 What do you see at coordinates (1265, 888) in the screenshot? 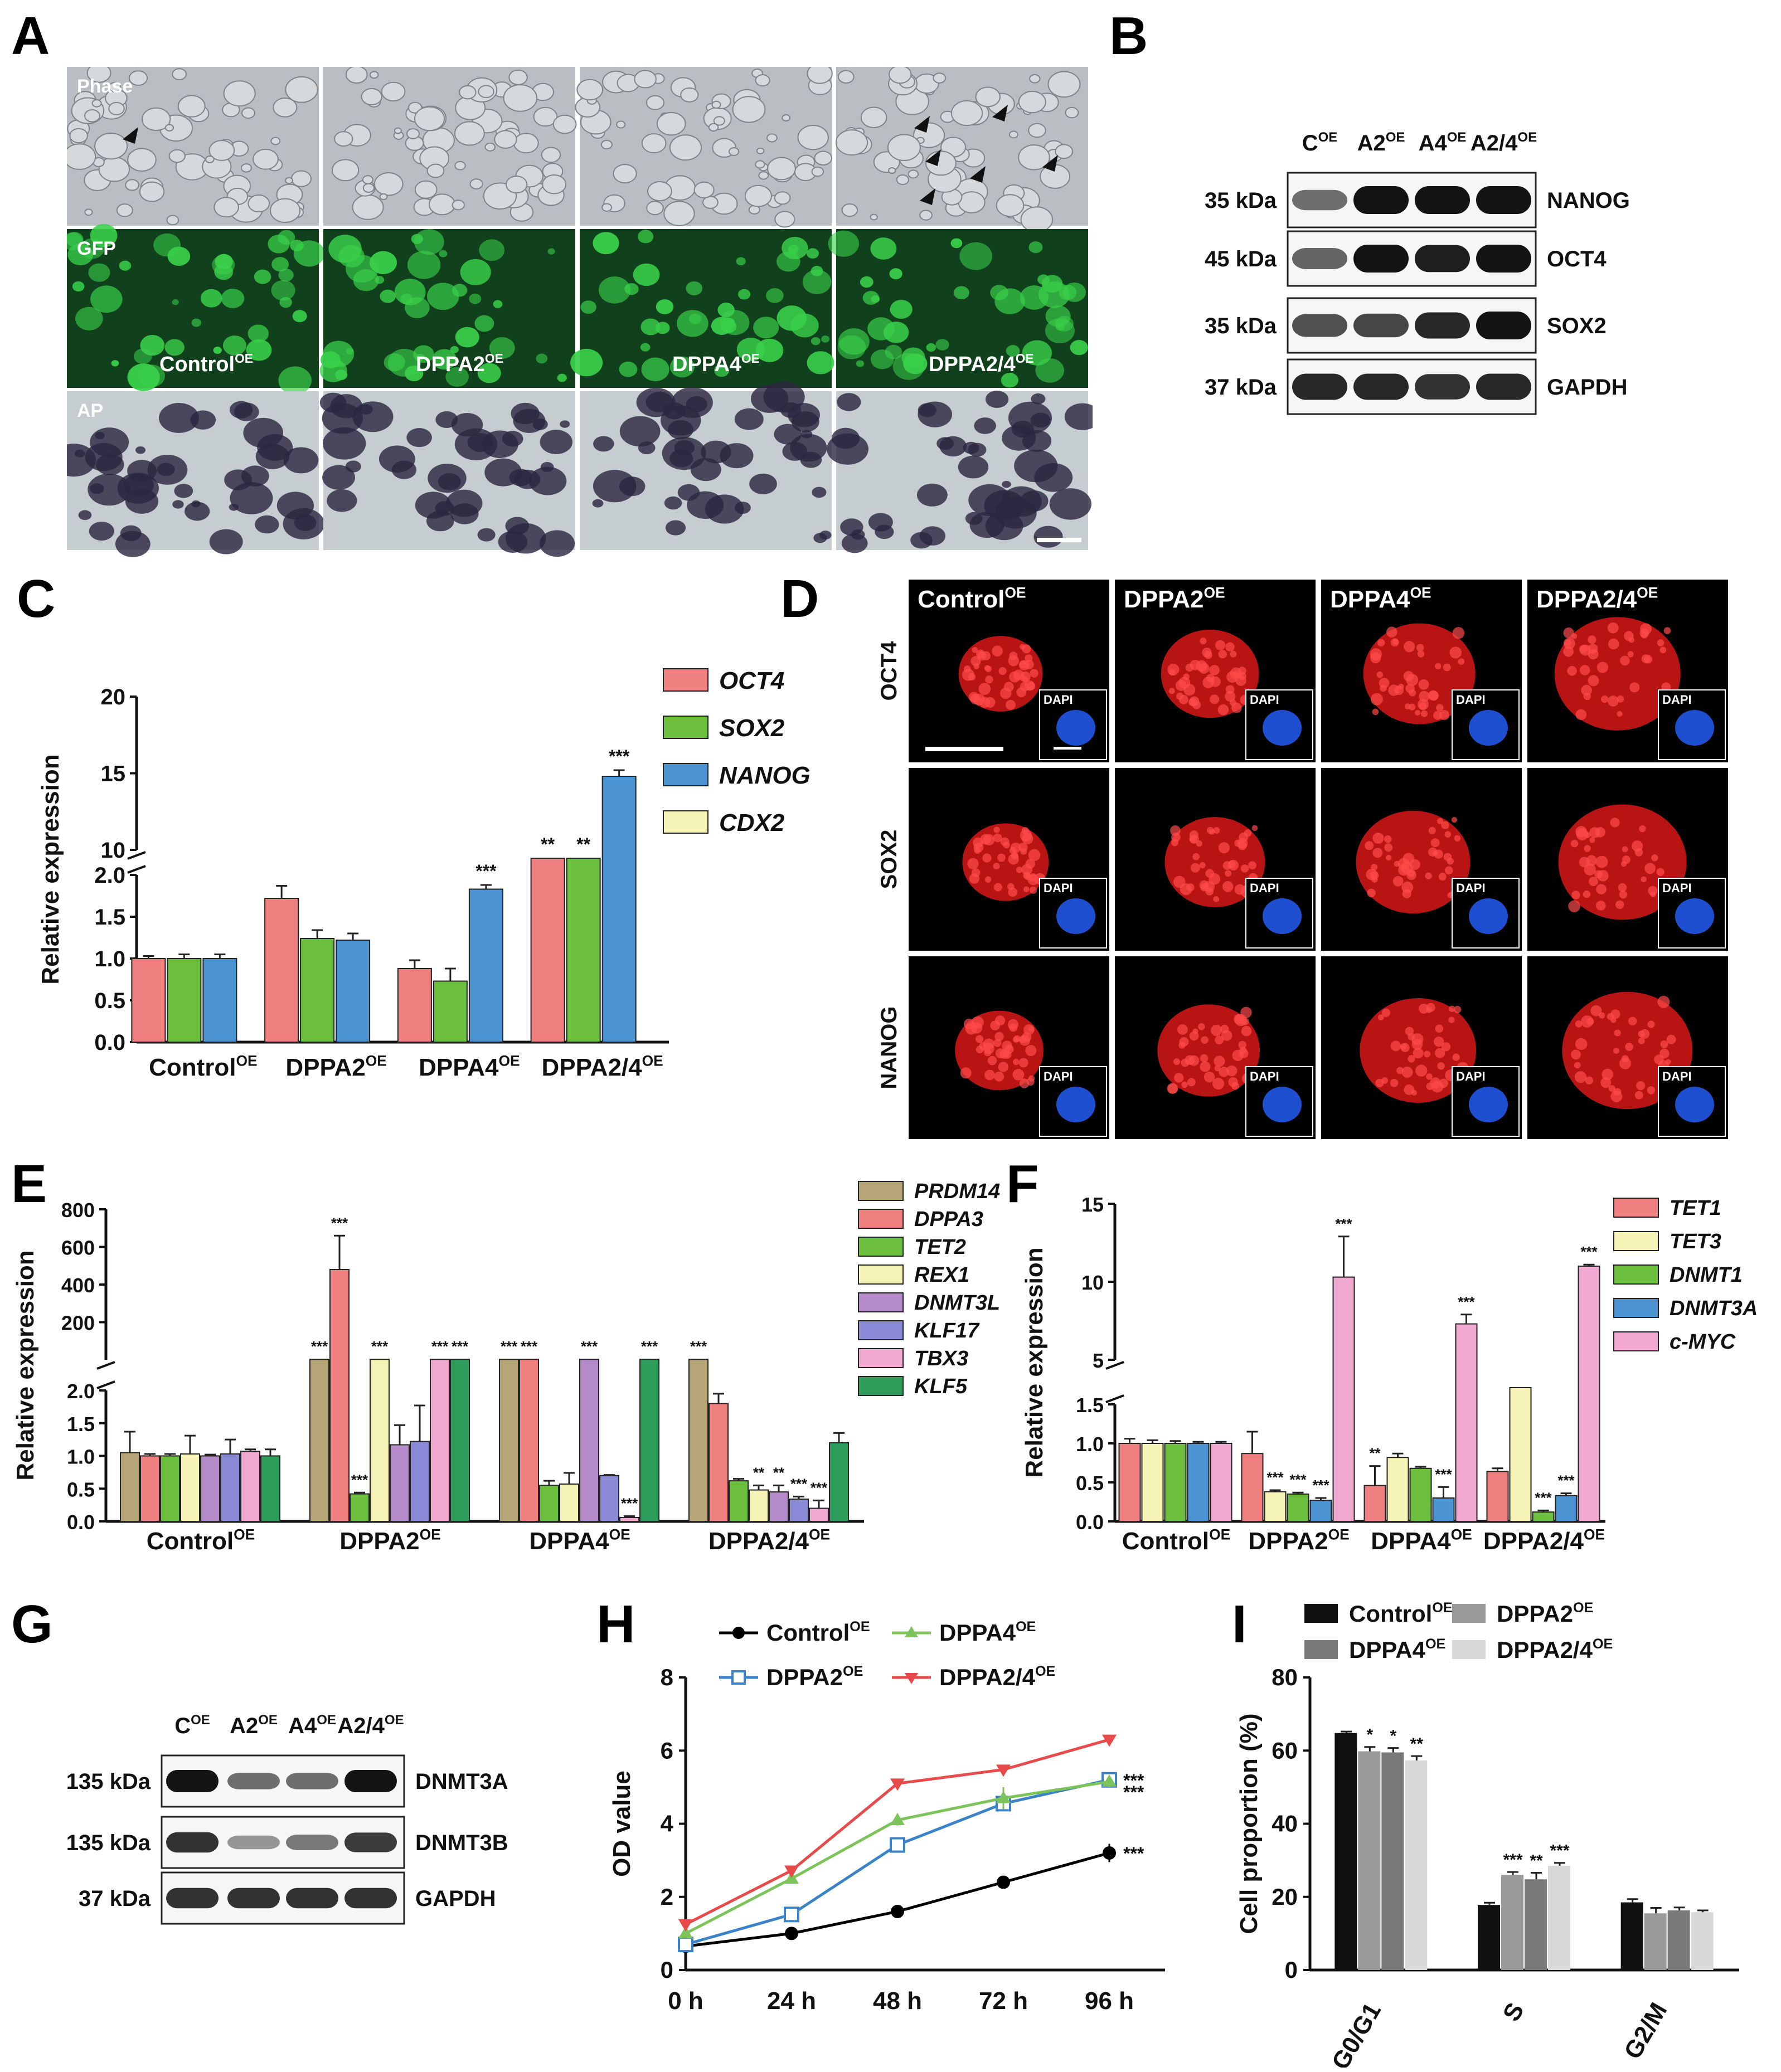
I see `inset-label: DAPI` at bounding box center [1265, 888].